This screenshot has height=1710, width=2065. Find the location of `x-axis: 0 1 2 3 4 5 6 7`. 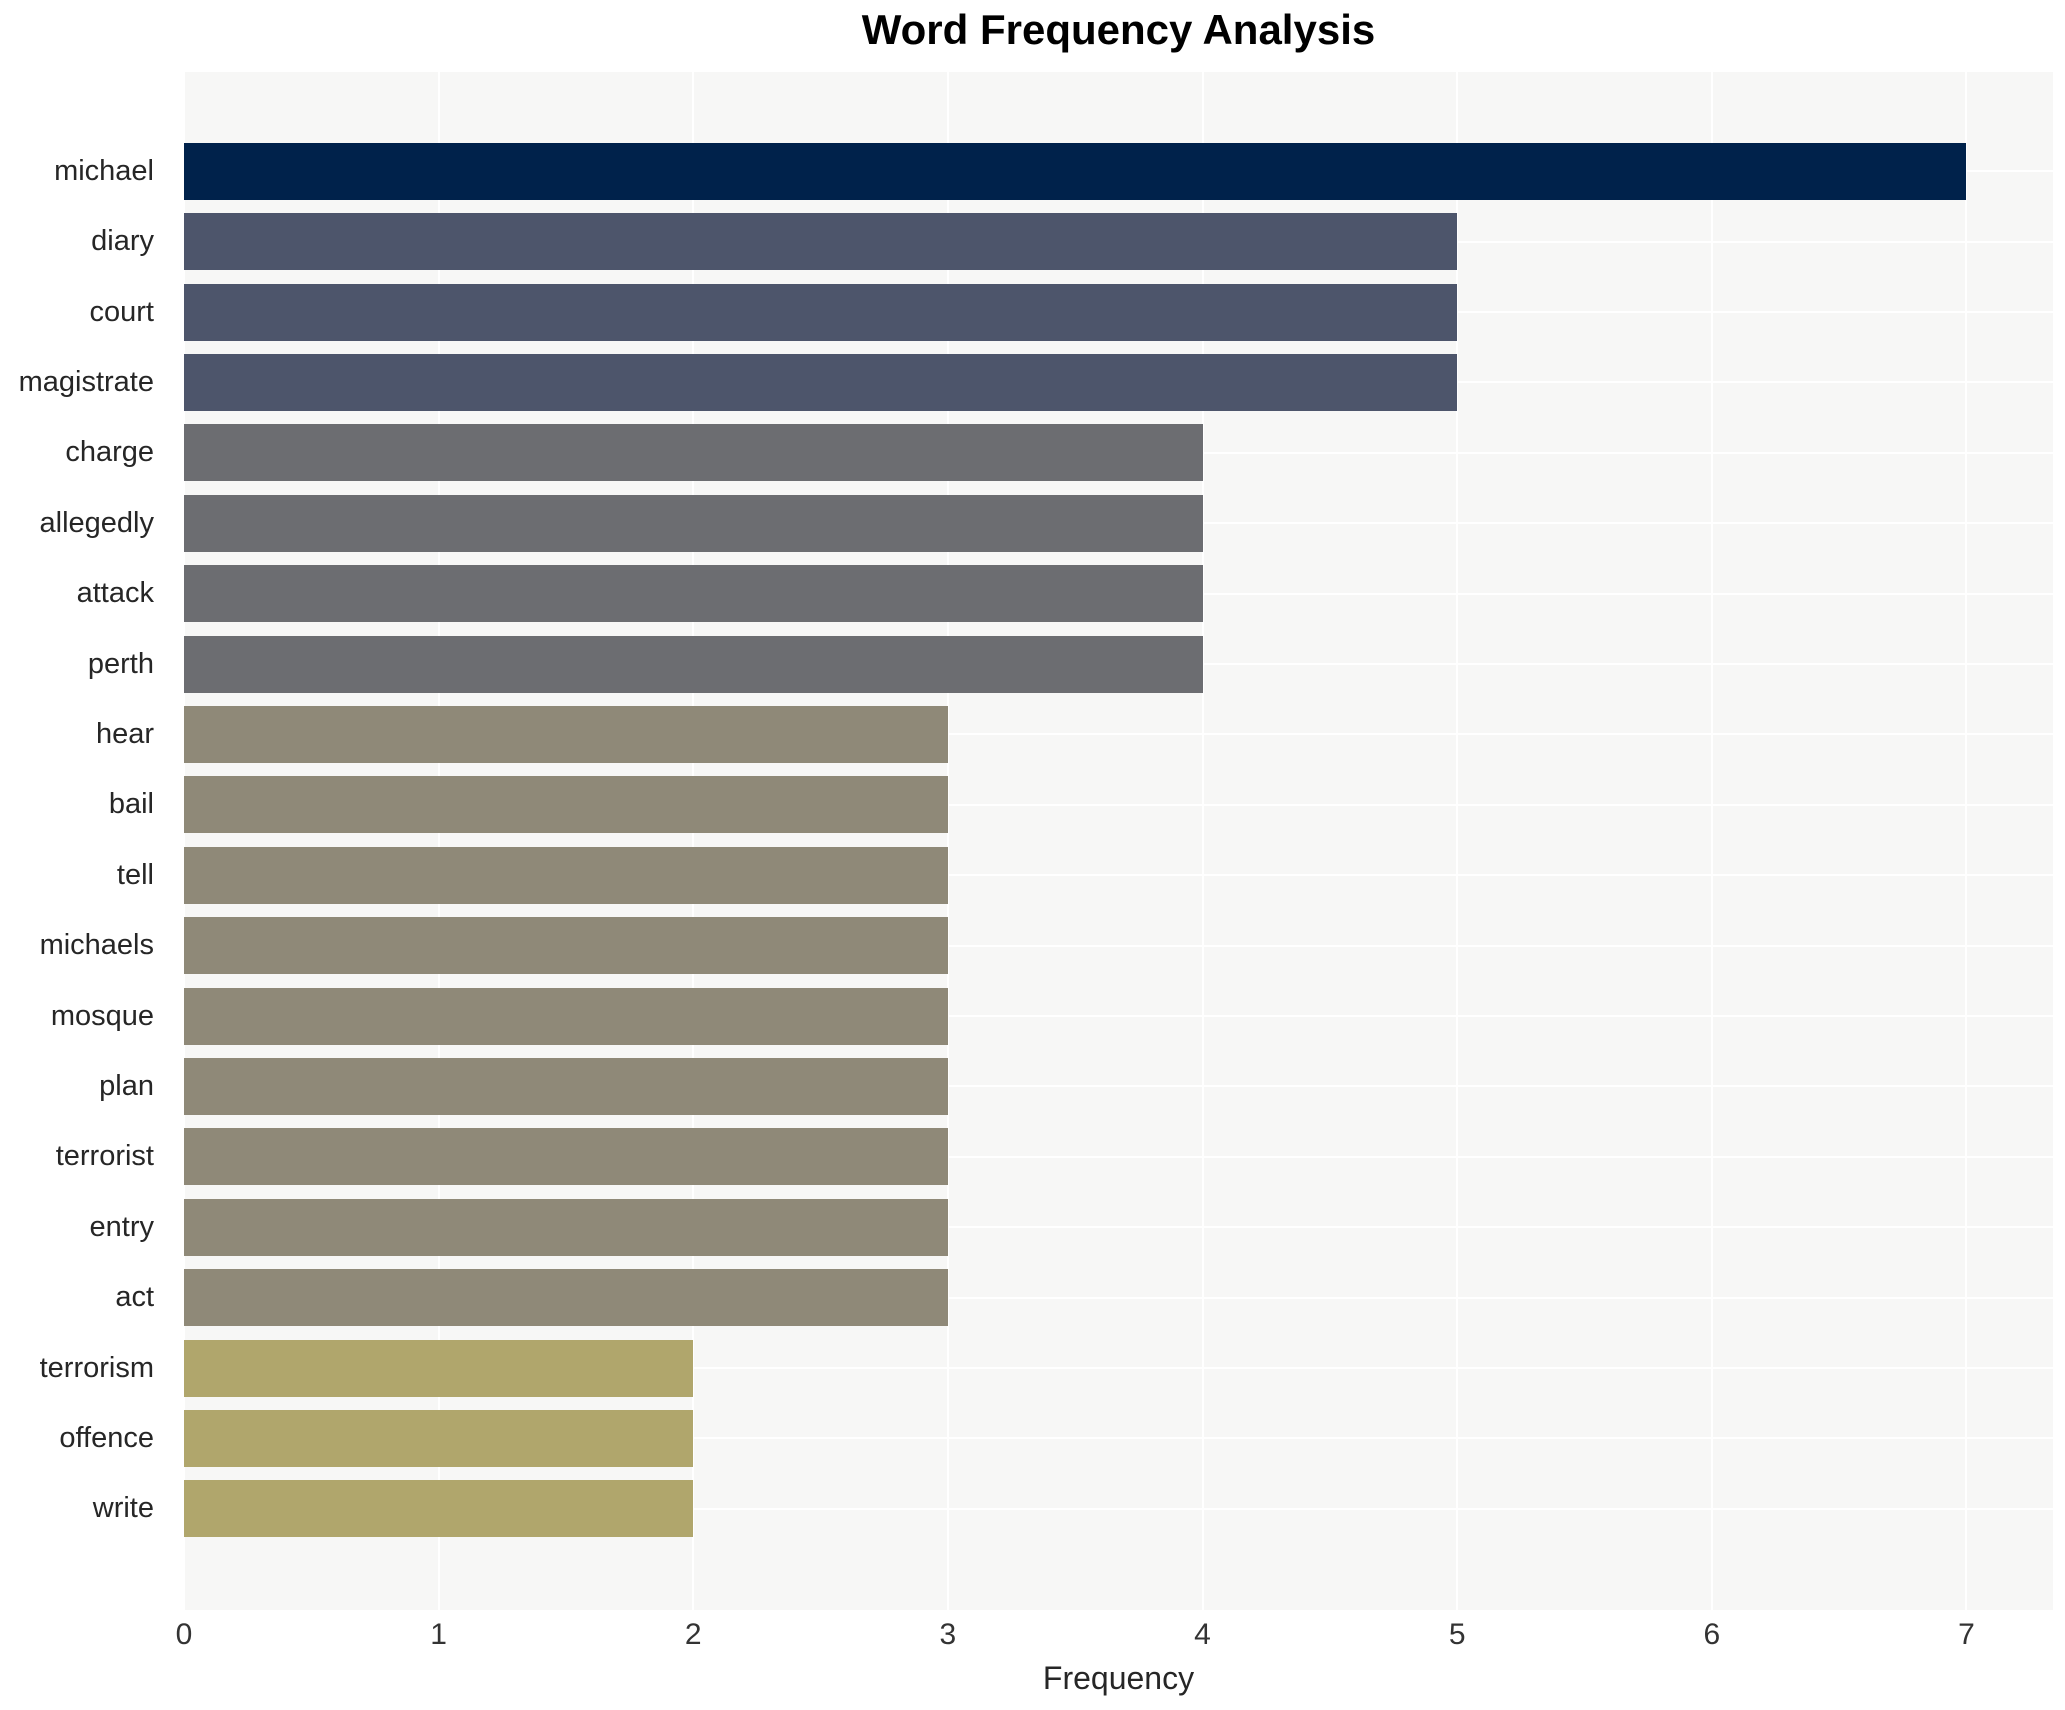

x-axis: 0 1 2 3 4 5 6 7 is located at coordinates (1032, 1638).